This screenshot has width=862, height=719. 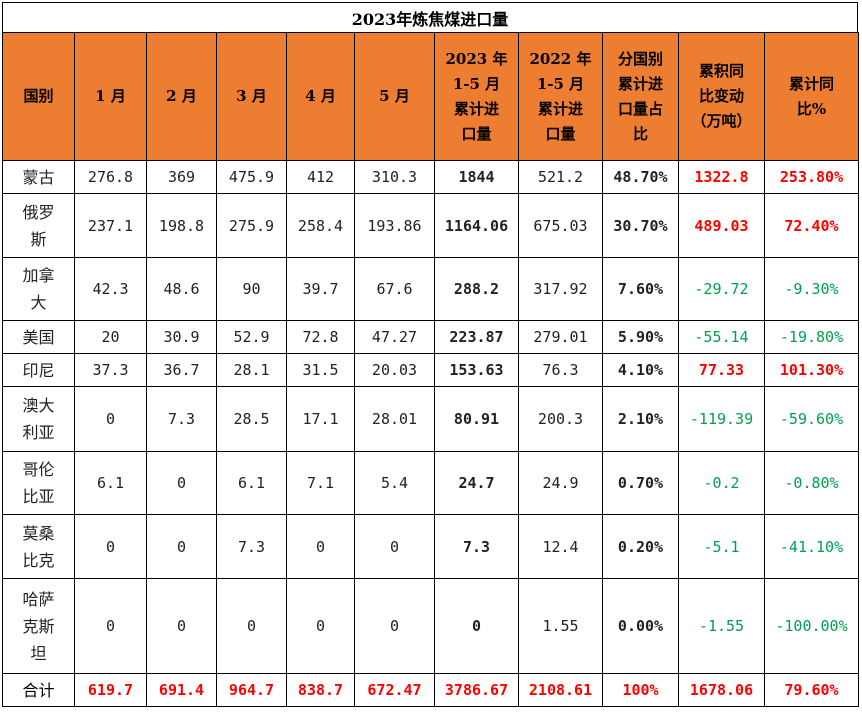 I want to click on cell-country: 加拿大, so click(x=38, y=289).